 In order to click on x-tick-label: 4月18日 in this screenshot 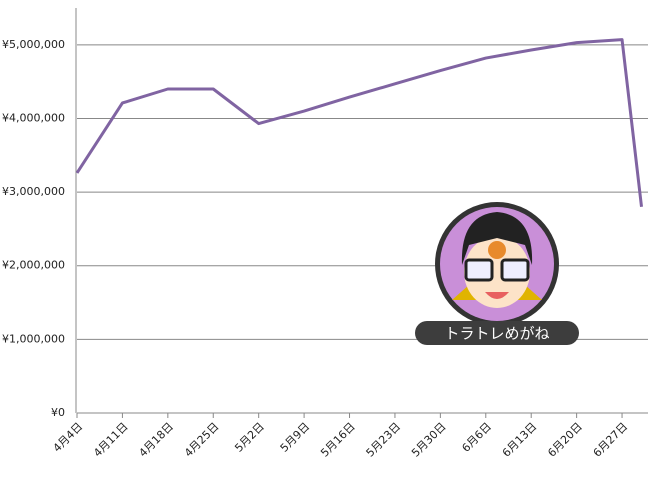, I will do `click(156, 440)`.